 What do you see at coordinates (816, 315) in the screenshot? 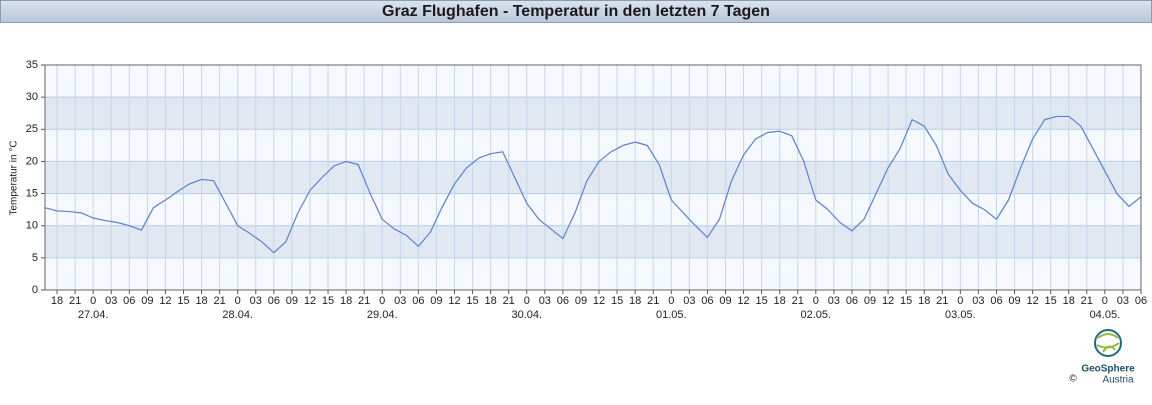
I see `date-label: 02.05.` at bounding box center [816, 315].